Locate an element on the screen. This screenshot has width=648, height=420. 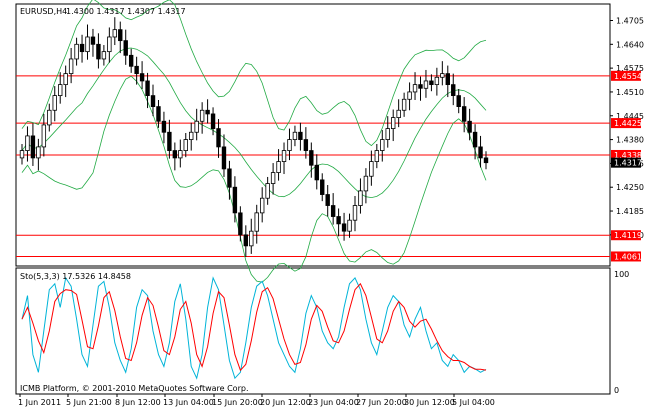
time-tick-label: 5 Jun 21:00 is located at coordinates (89, 402).